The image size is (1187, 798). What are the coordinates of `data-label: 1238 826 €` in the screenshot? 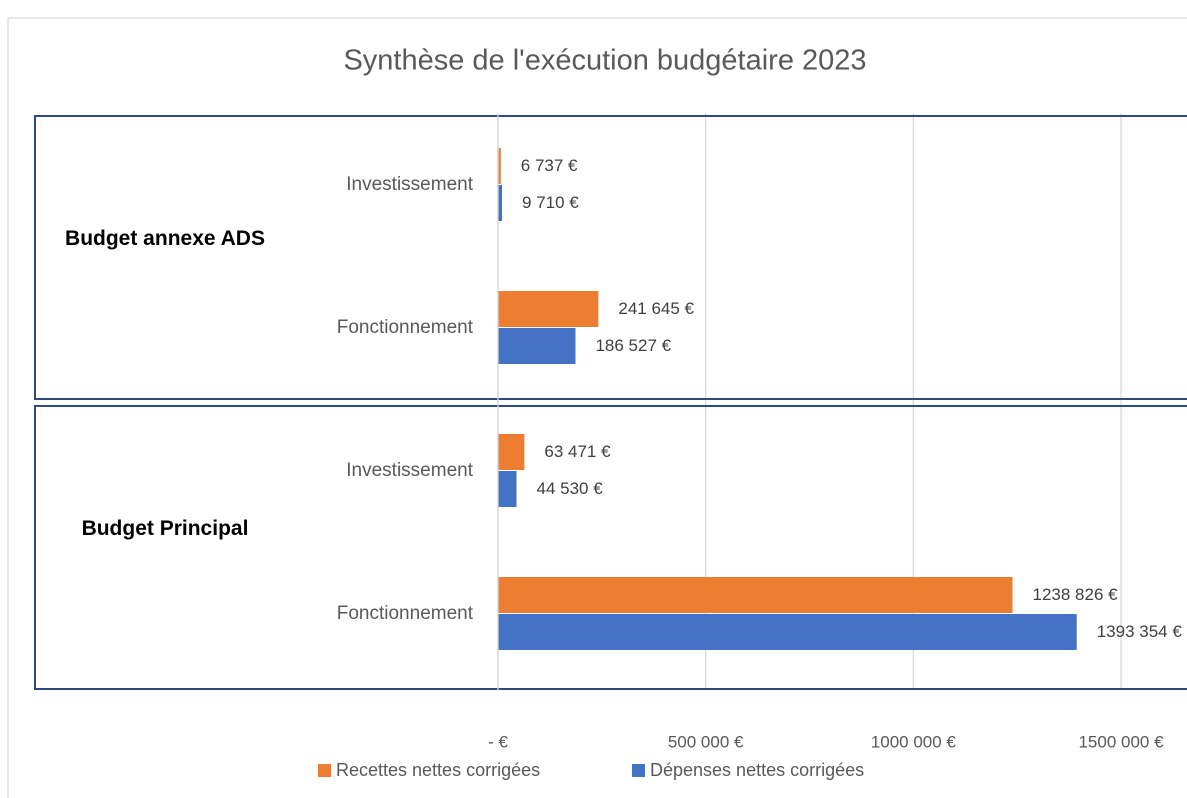 It's located at (1076, 594).